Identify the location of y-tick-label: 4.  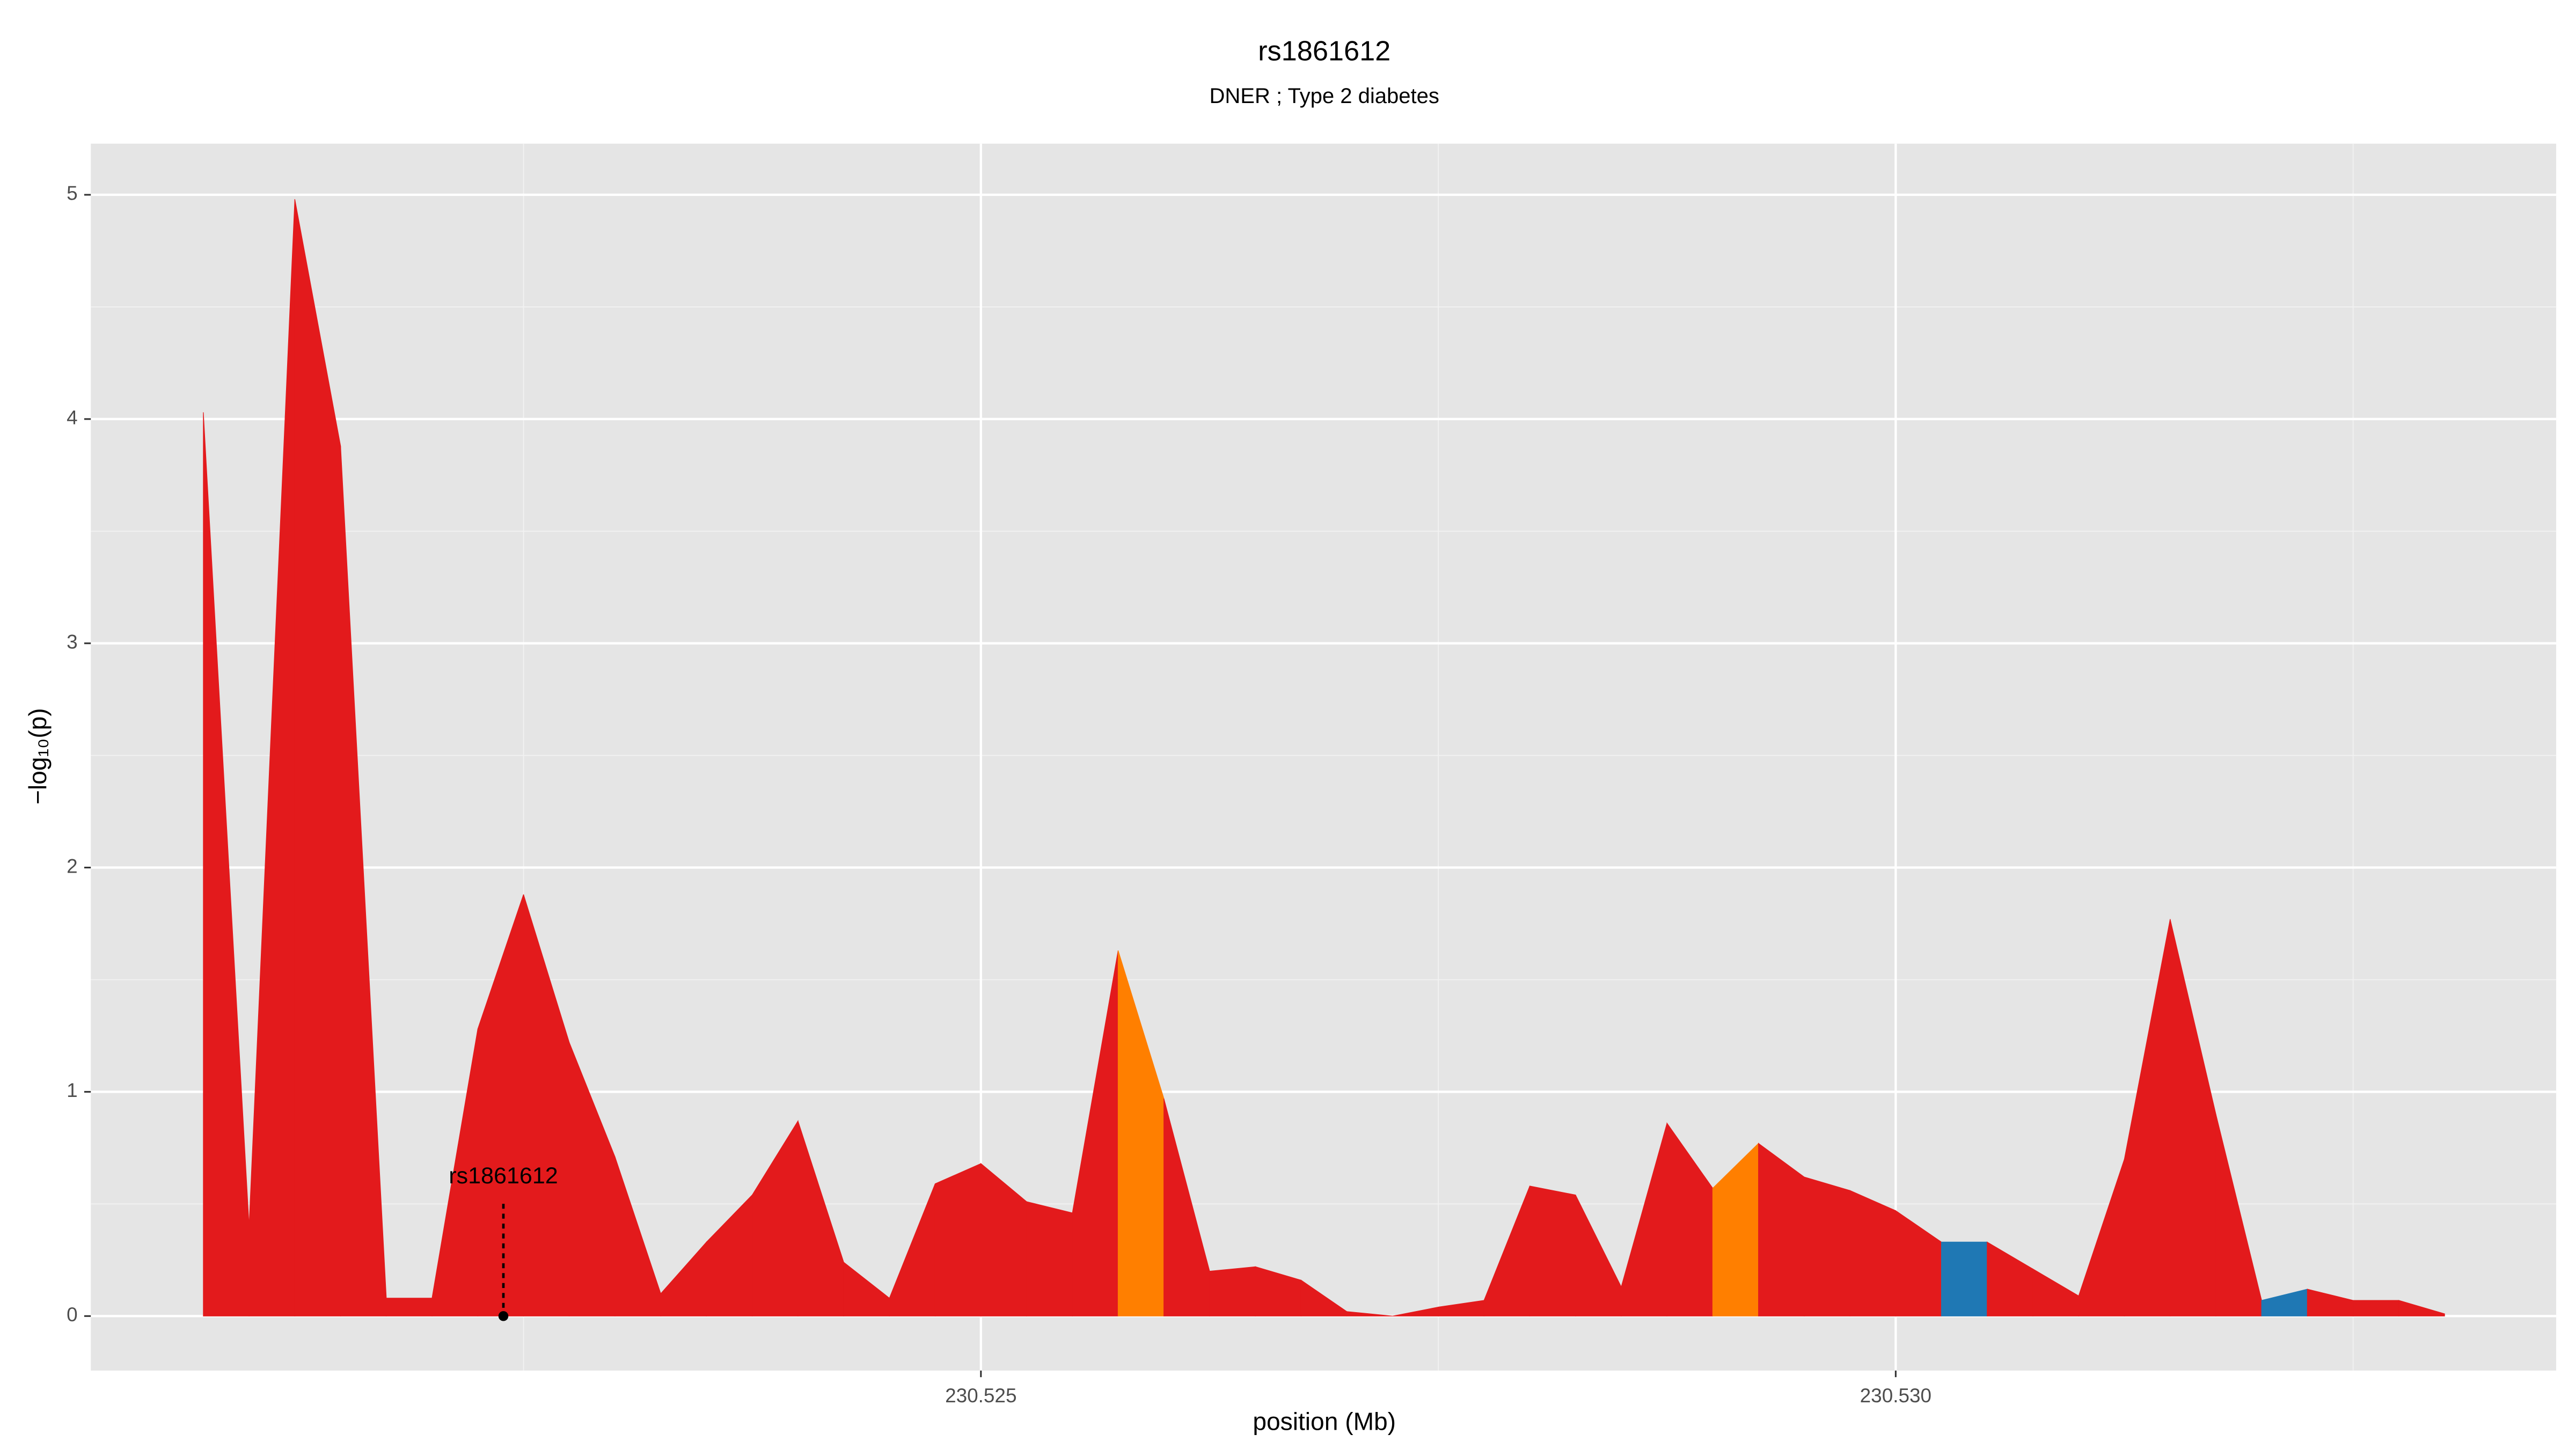
(72, 418).